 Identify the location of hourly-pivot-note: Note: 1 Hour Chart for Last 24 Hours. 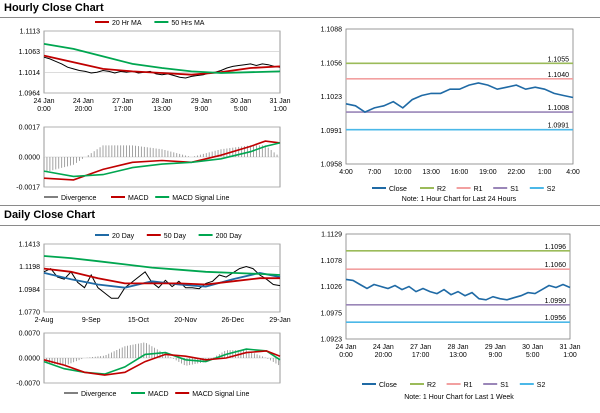
(459, 199).